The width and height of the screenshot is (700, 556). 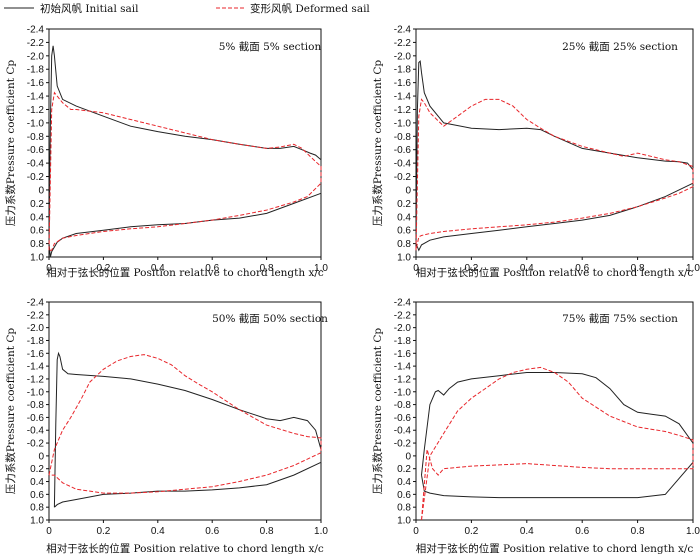 What do you see at coordinates (270, 318) in the screenshot?
I see `panel-title: 50% 截面 50% section` at bounding box center [270, 318].